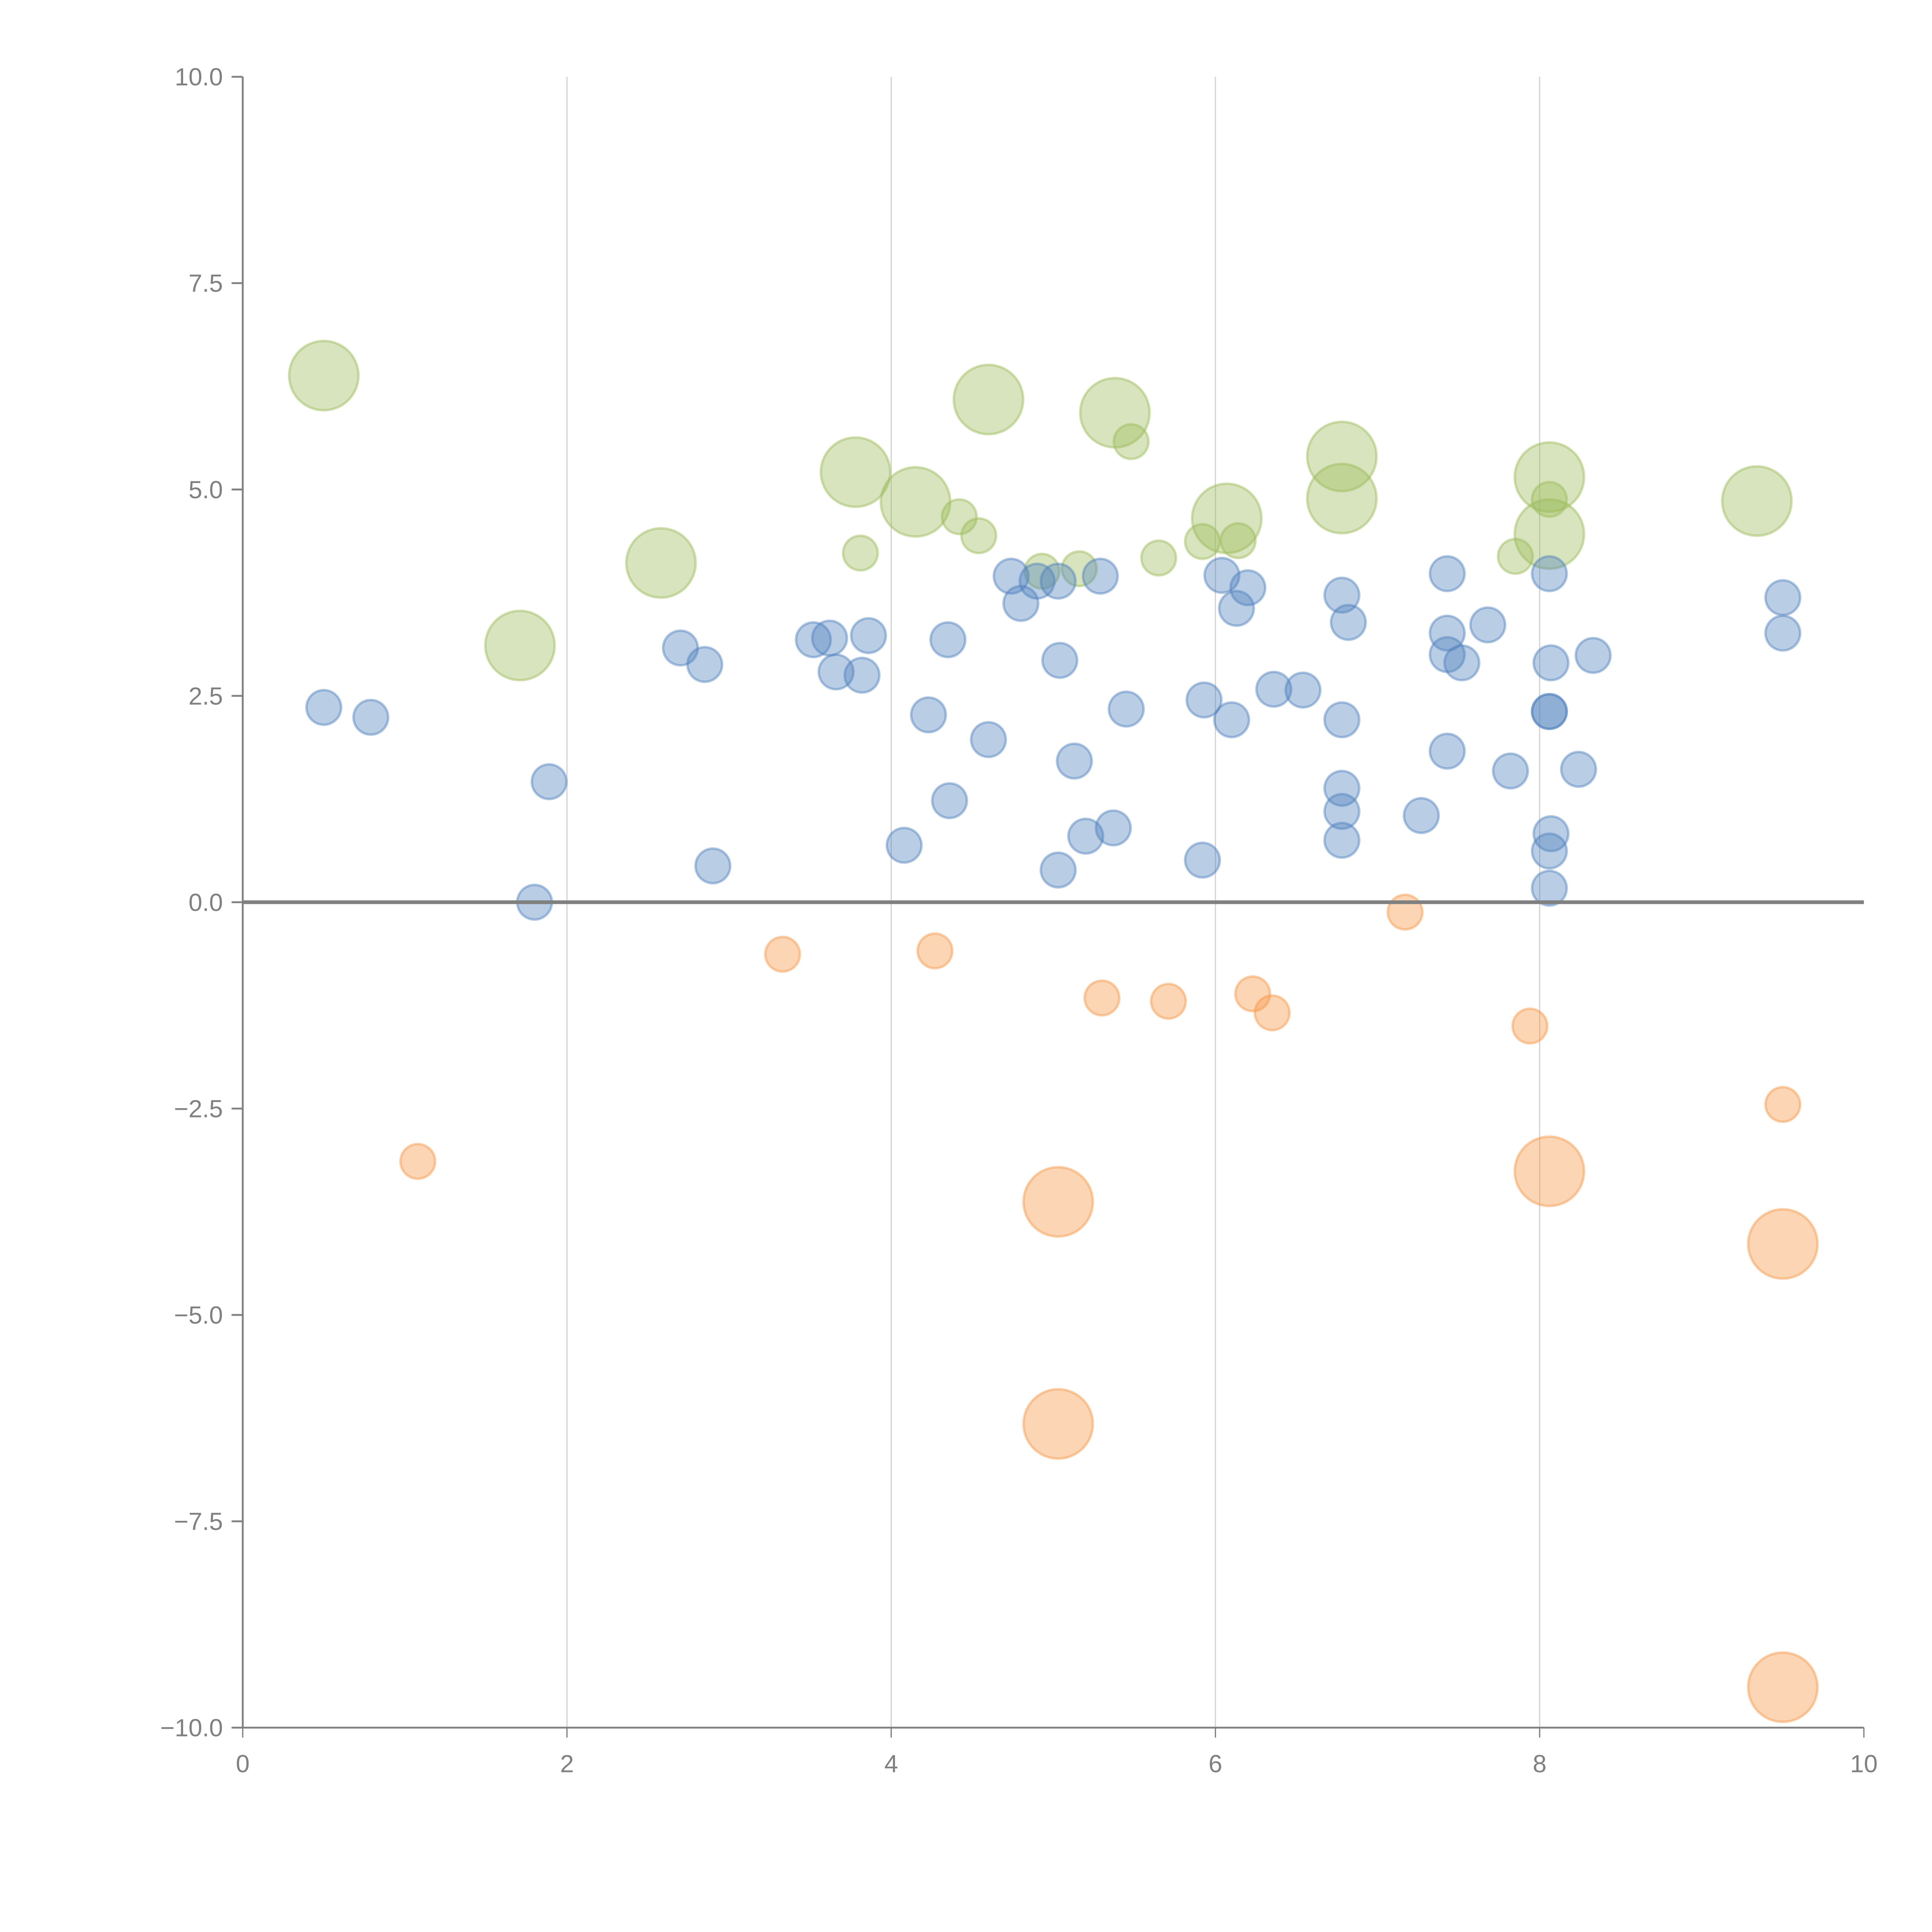  I want to click on y-tick-label: 7.5, so click(206, 283).